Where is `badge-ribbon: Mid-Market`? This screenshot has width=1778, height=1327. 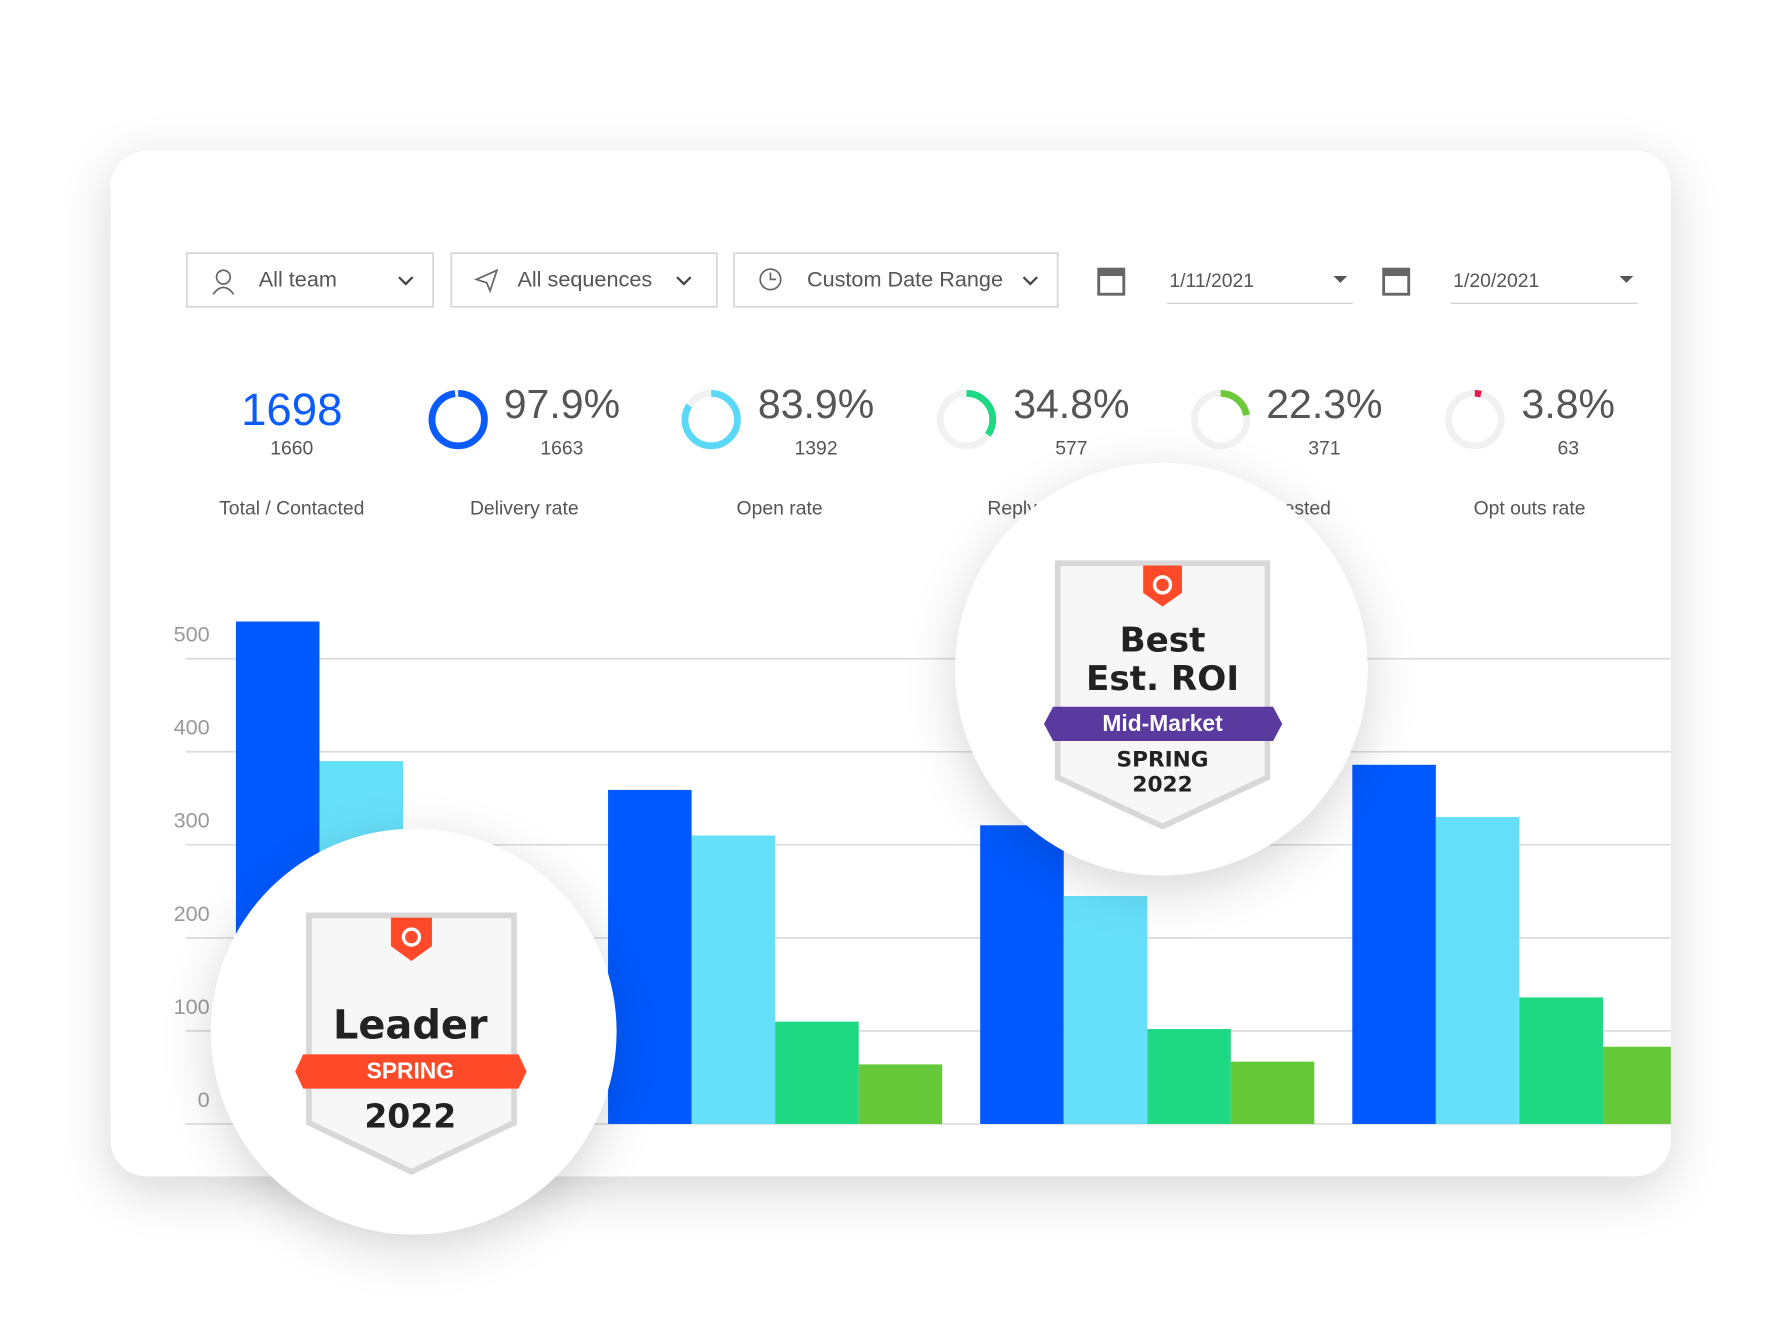
badge-ribbon: Mid-Market is located at coordinates (1162, 723).